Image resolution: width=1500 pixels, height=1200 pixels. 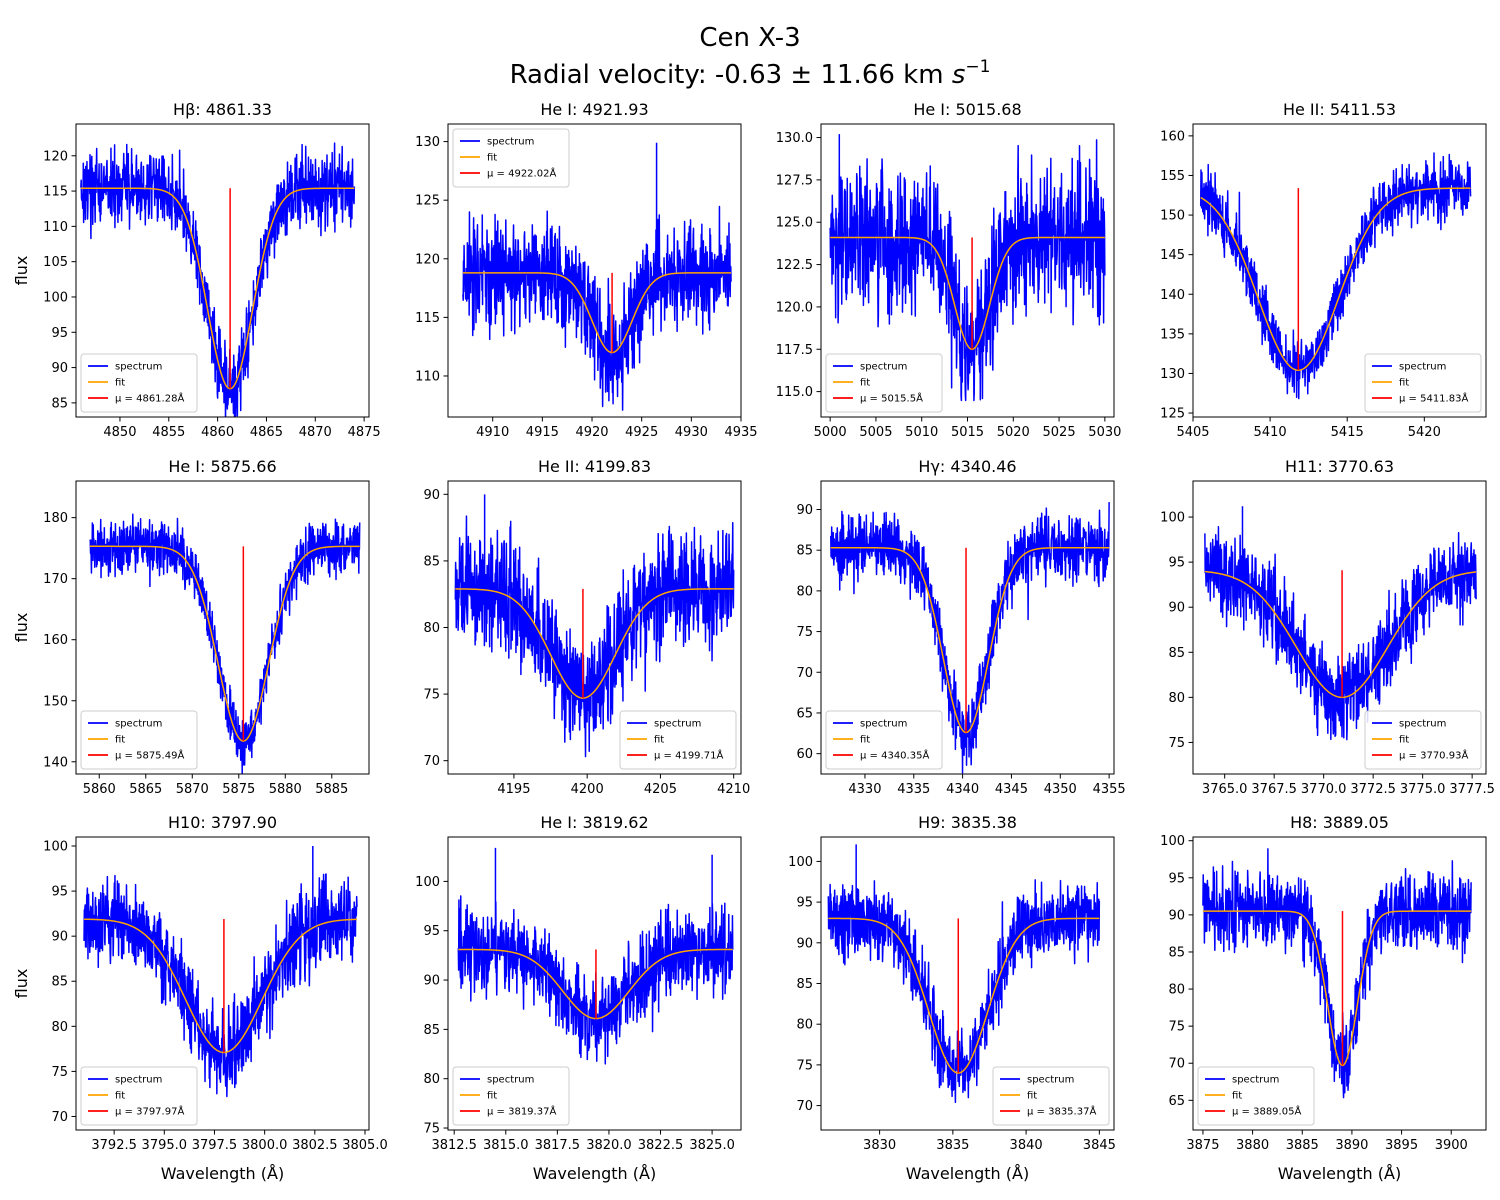 I want to click on x-tick-label: 3822.5, so click(x=661, y=1145).